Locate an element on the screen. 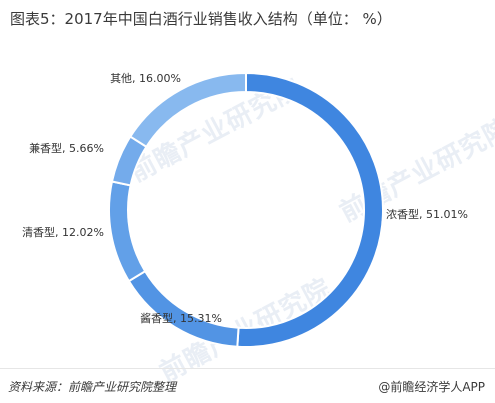  footer-divider is located at coordinates (247, 368).